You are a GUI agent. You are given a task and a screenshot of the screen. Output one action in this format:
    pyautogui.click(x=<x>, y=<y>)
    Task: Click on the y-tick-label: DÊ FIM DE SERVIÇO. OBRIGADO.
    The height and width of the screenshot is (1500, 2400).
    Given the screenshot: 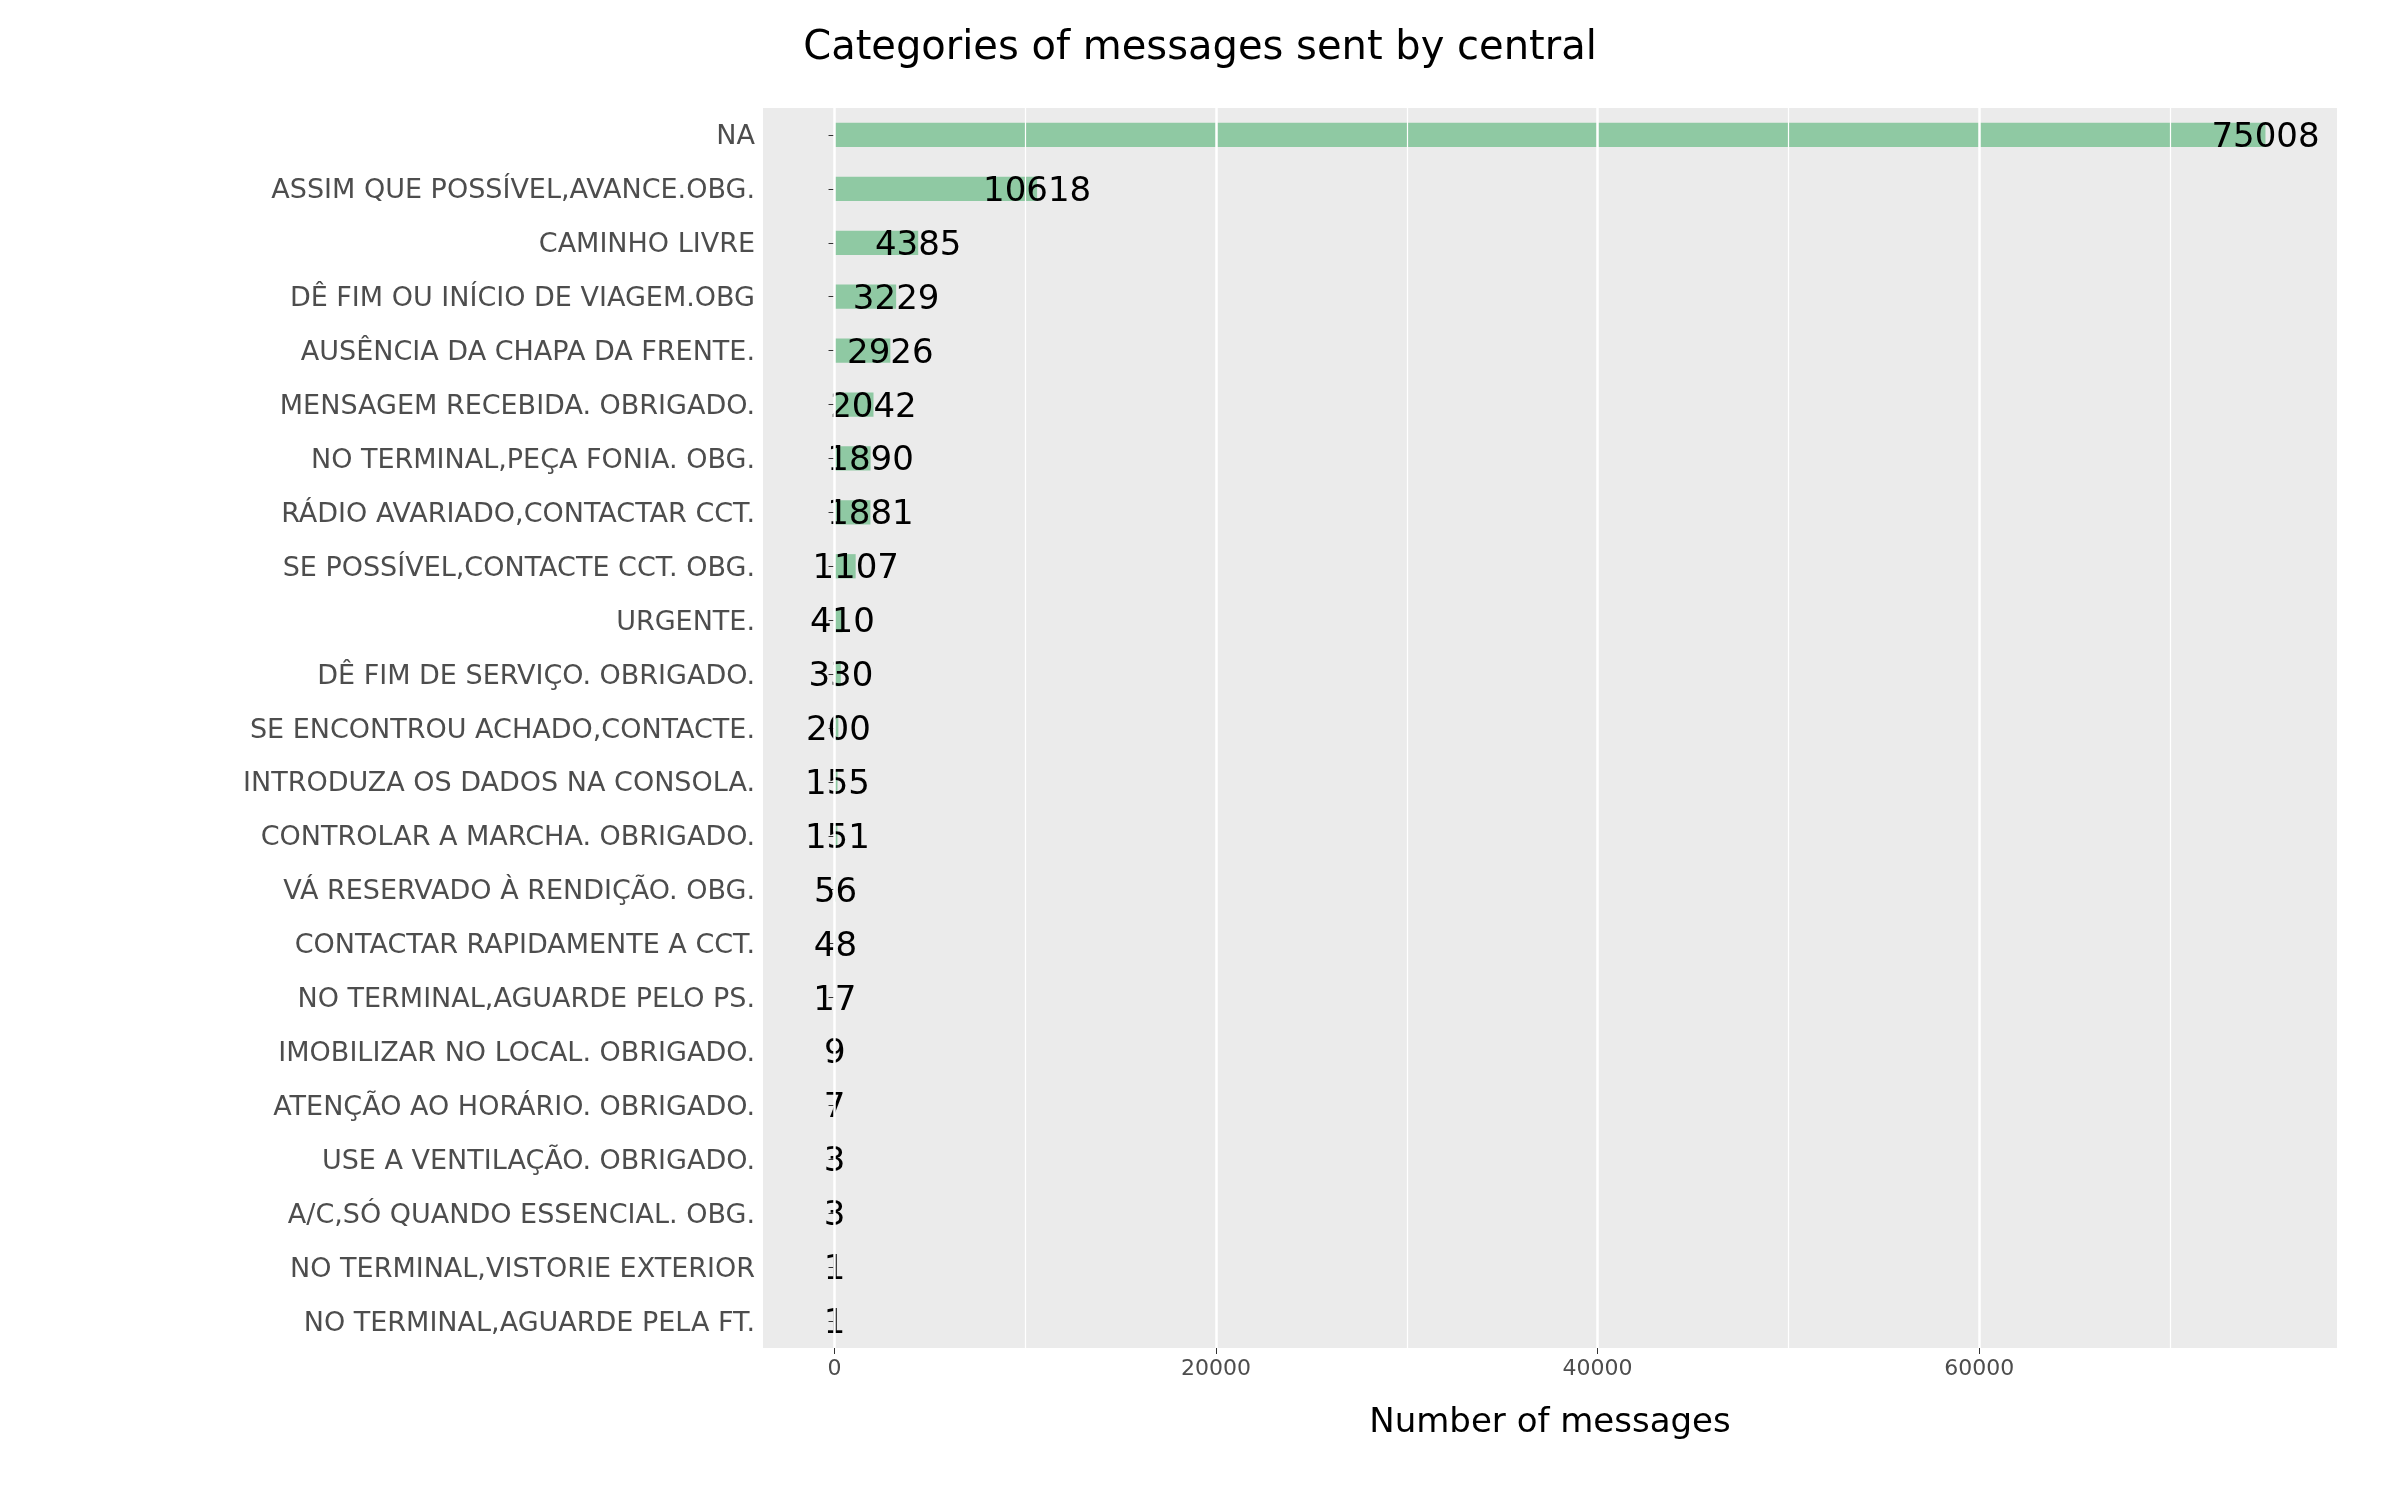 What is the action you would take?
    pyautogui.click(x=536, y=674)
    